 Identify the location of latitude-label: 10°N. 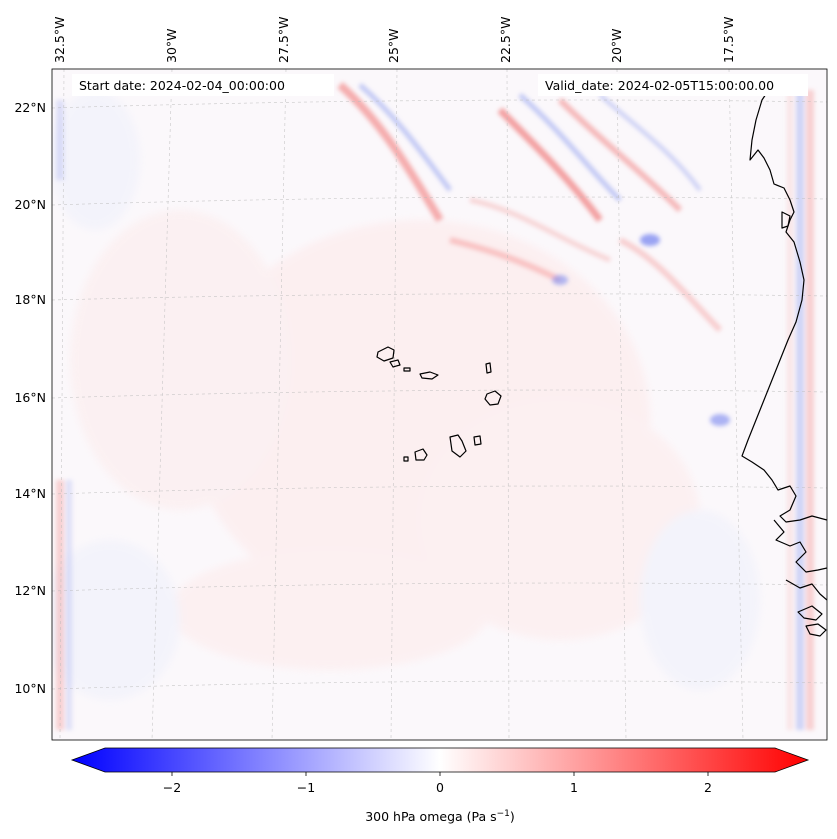
(30, 688).